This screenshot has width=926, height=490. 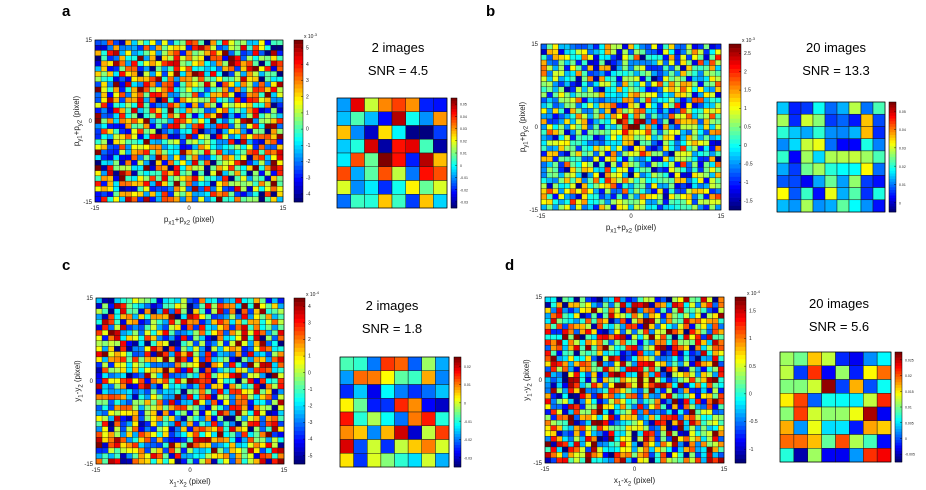 What do you see at coordinates (526, 390) in the screenshot?
I see `axis-label-part-mid: -y` at bounding box center [526, 390].